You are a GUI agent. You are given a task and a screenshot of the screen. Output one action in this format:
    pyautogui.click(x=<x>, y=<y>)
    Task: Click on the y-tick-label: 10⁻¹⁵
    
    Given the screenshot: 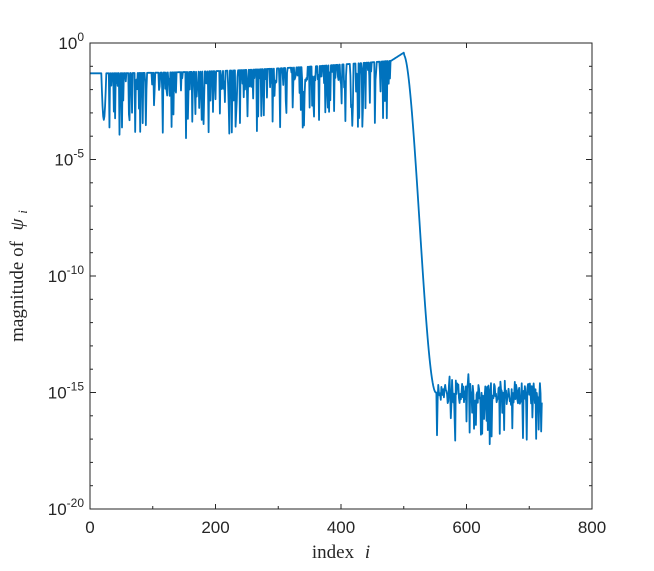 What is the action you would take?
    pyautogui.click(x=66, y=391)
    